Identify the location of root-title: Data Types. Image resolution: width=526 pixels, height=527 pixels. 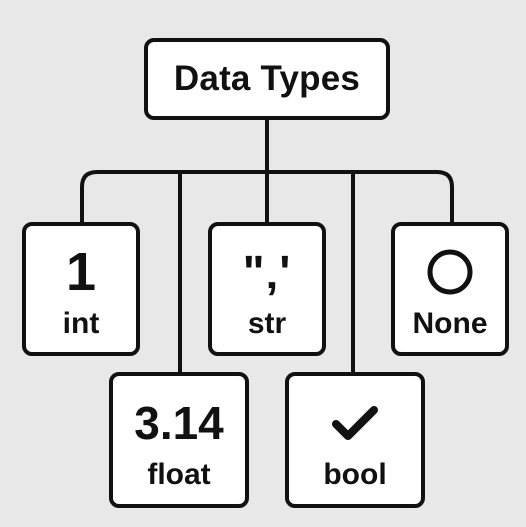
(267, 78).